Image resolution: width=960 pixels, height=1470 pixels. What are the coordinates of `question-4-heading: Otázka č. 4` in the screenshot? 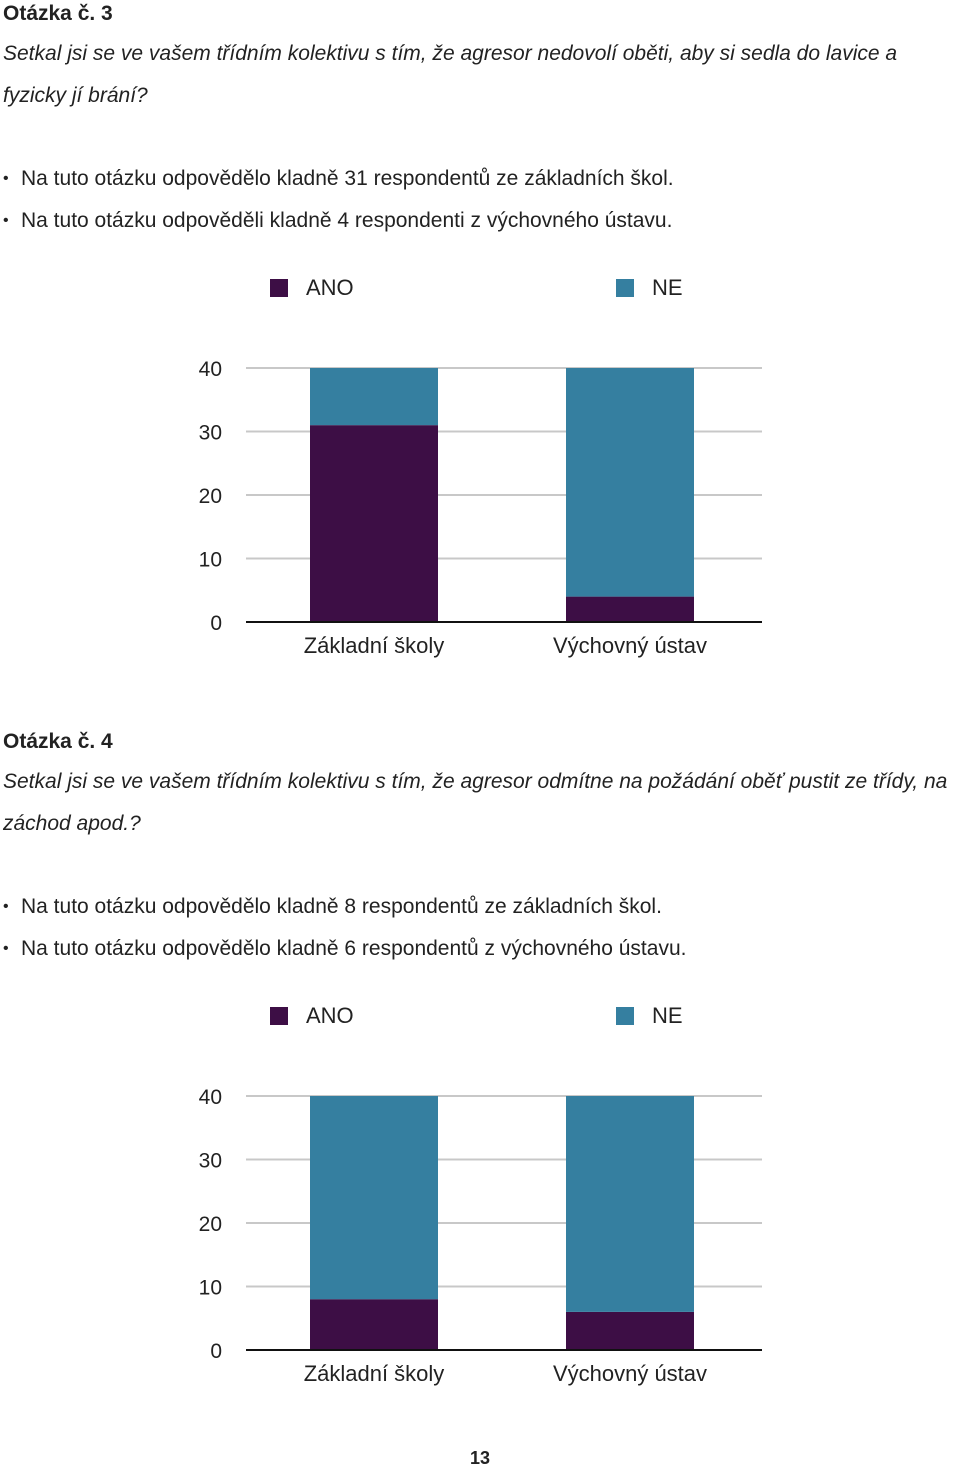 It's located at (58, 741).